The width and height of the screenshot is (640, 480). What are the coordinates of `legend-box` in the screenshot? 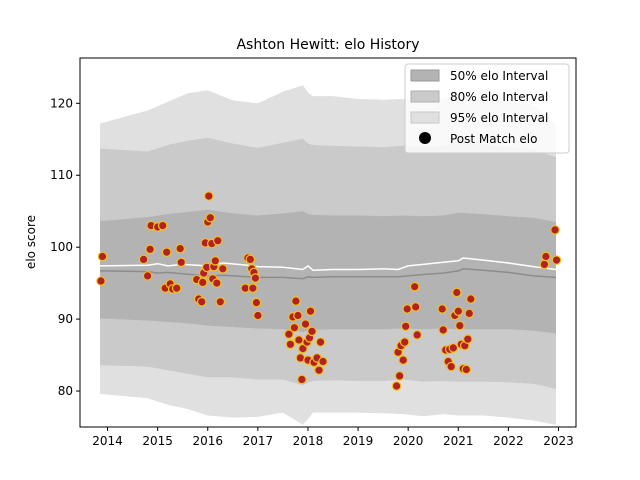 It's located at (487, 108).